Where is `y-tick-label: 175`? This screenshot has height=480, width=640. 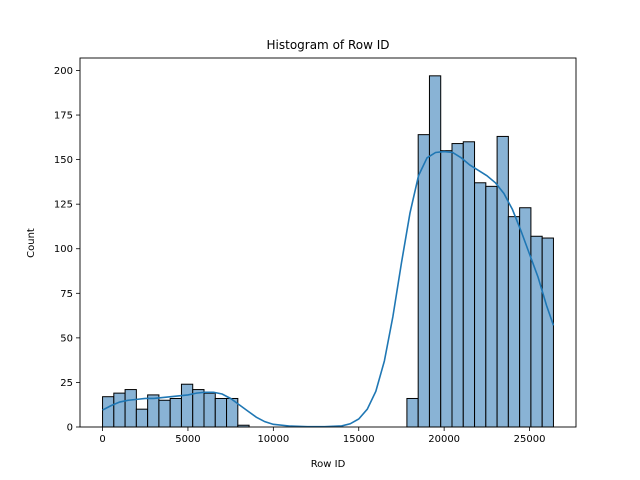 y-tick-label: 175 is located at coordinates (63, 116).